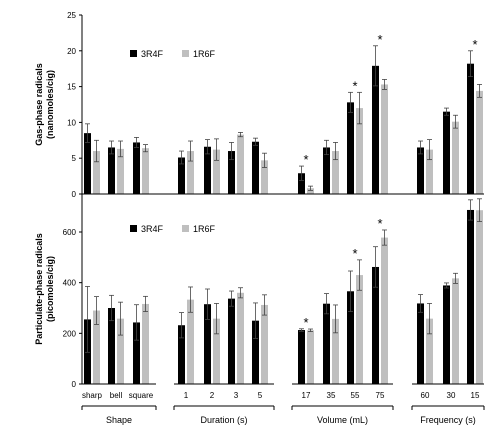 Image resolution: width=488 pixels, height=435 pixels. Describe the element at coordinates (71, 51) in the screenshot. I see `y-tick-label: 20` at that location.